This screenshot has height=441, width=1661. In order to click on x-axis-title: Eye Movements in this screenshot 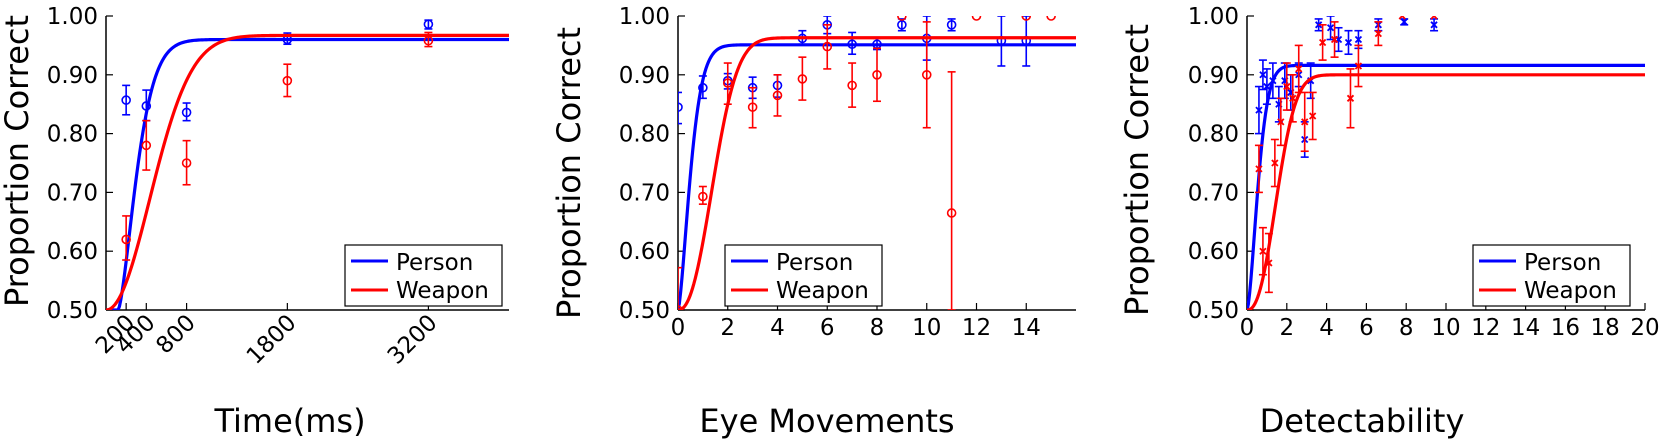, I will do `click(826, 421)`.